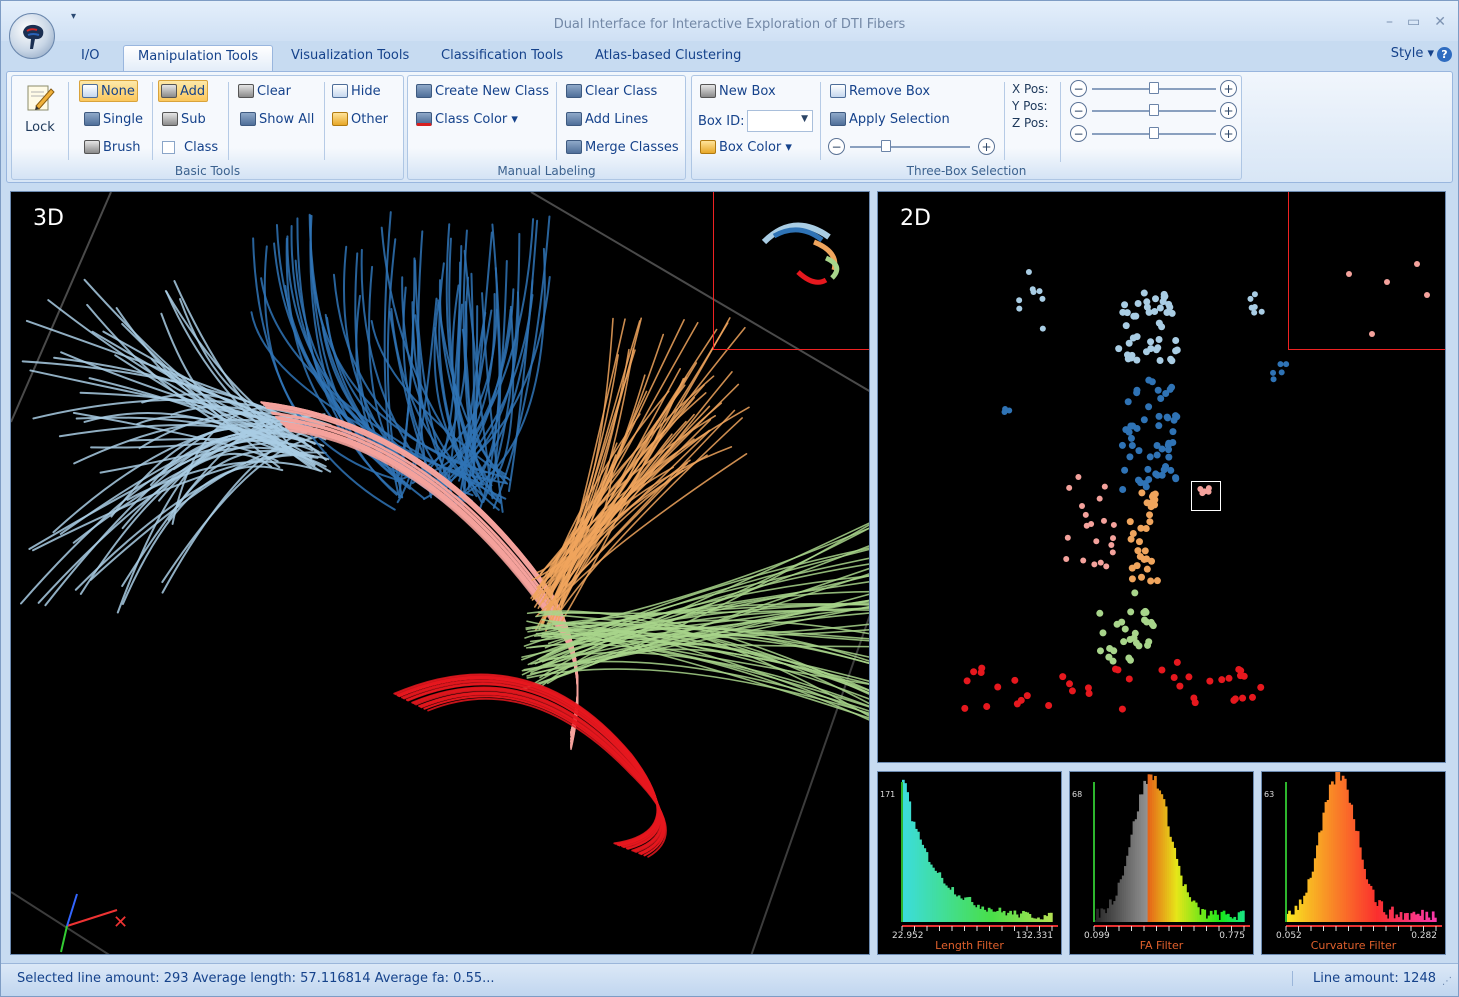 The image size is (1459, 997). What do you see at coordinates (574, 91) in the screenshot?
I see `clear-class-icon` at bounding box center [574, 91].